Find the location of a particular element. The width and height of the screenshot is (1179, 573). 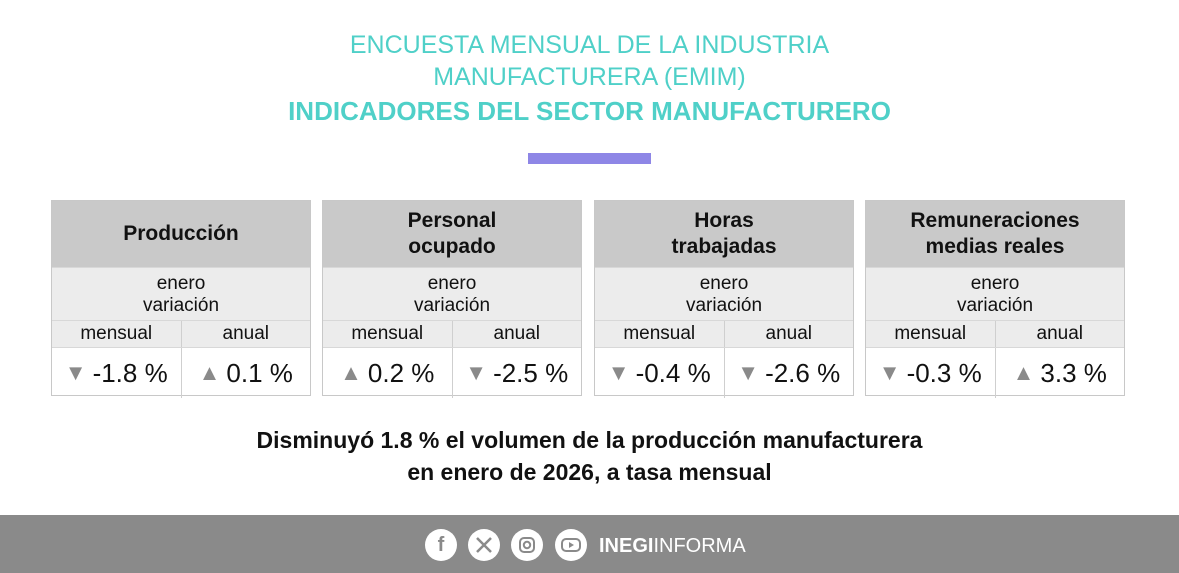

card-title-line1: Remuneraciones is located at coordinates (995, 220).